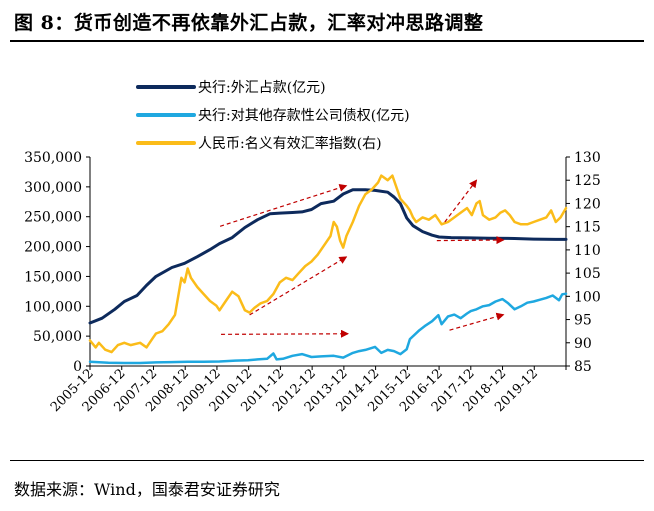 The image size is (654, 511). What do you see at coordinates (583, 367) in the screenshot?
I see `y-right-tick-label: 85` at bounding box center [583, 367].